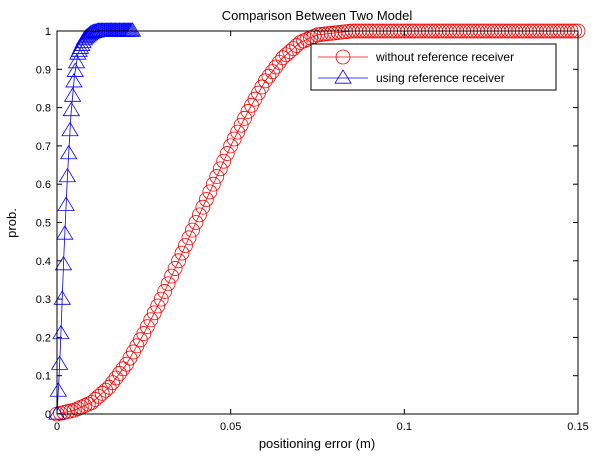  What do you see at coordinates (43, 185) in the screenshot?
I see `y-tick-label: 0.6` at bounding box center [43, 185].